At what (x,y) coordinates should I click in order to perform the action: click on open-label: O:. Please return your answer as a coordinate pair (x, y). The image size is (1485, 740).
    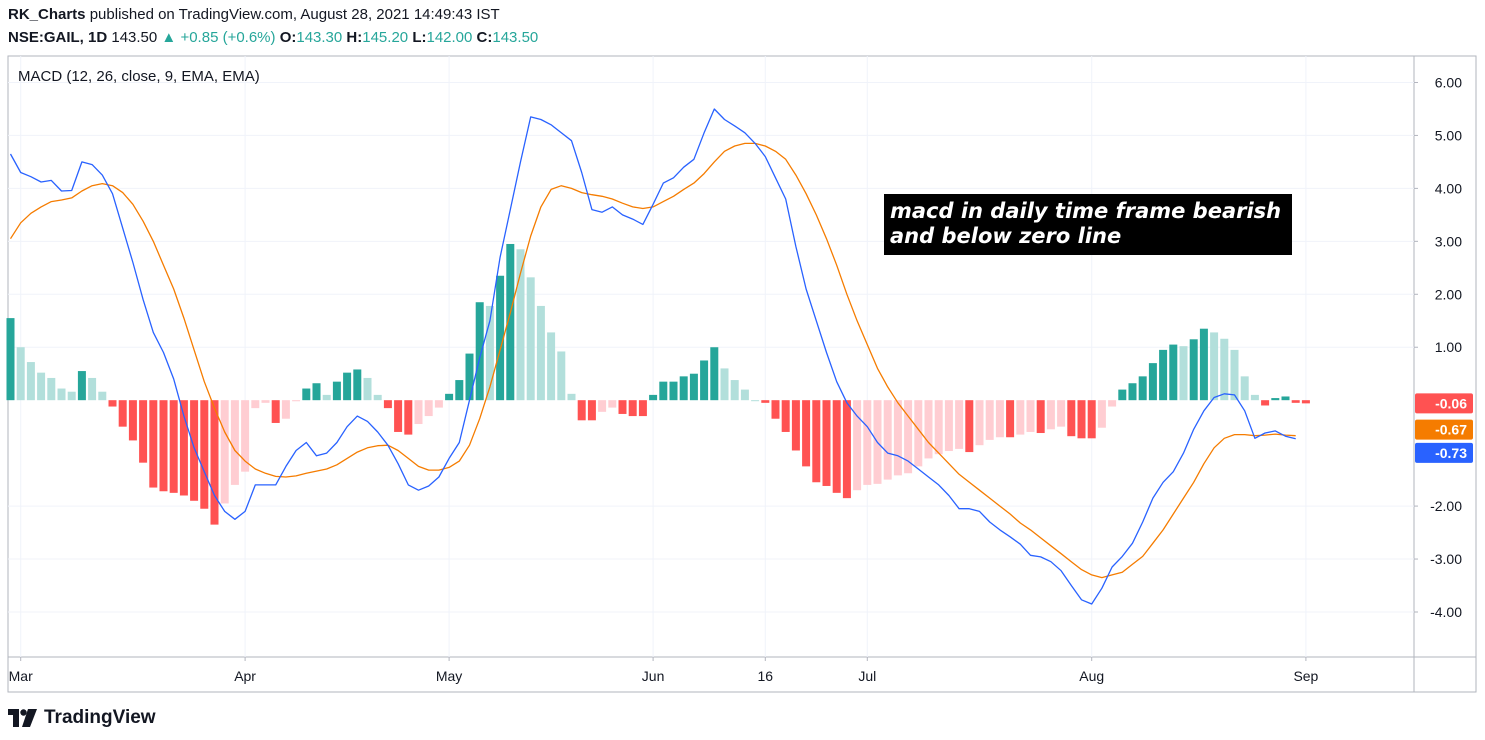
    Looking at the image, I should click on (288, 37).